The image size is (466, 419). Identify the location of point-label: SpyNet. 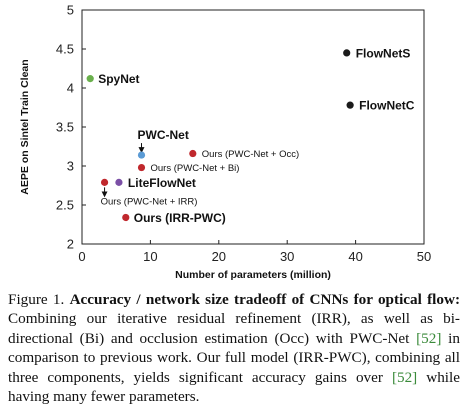
(118, 79).